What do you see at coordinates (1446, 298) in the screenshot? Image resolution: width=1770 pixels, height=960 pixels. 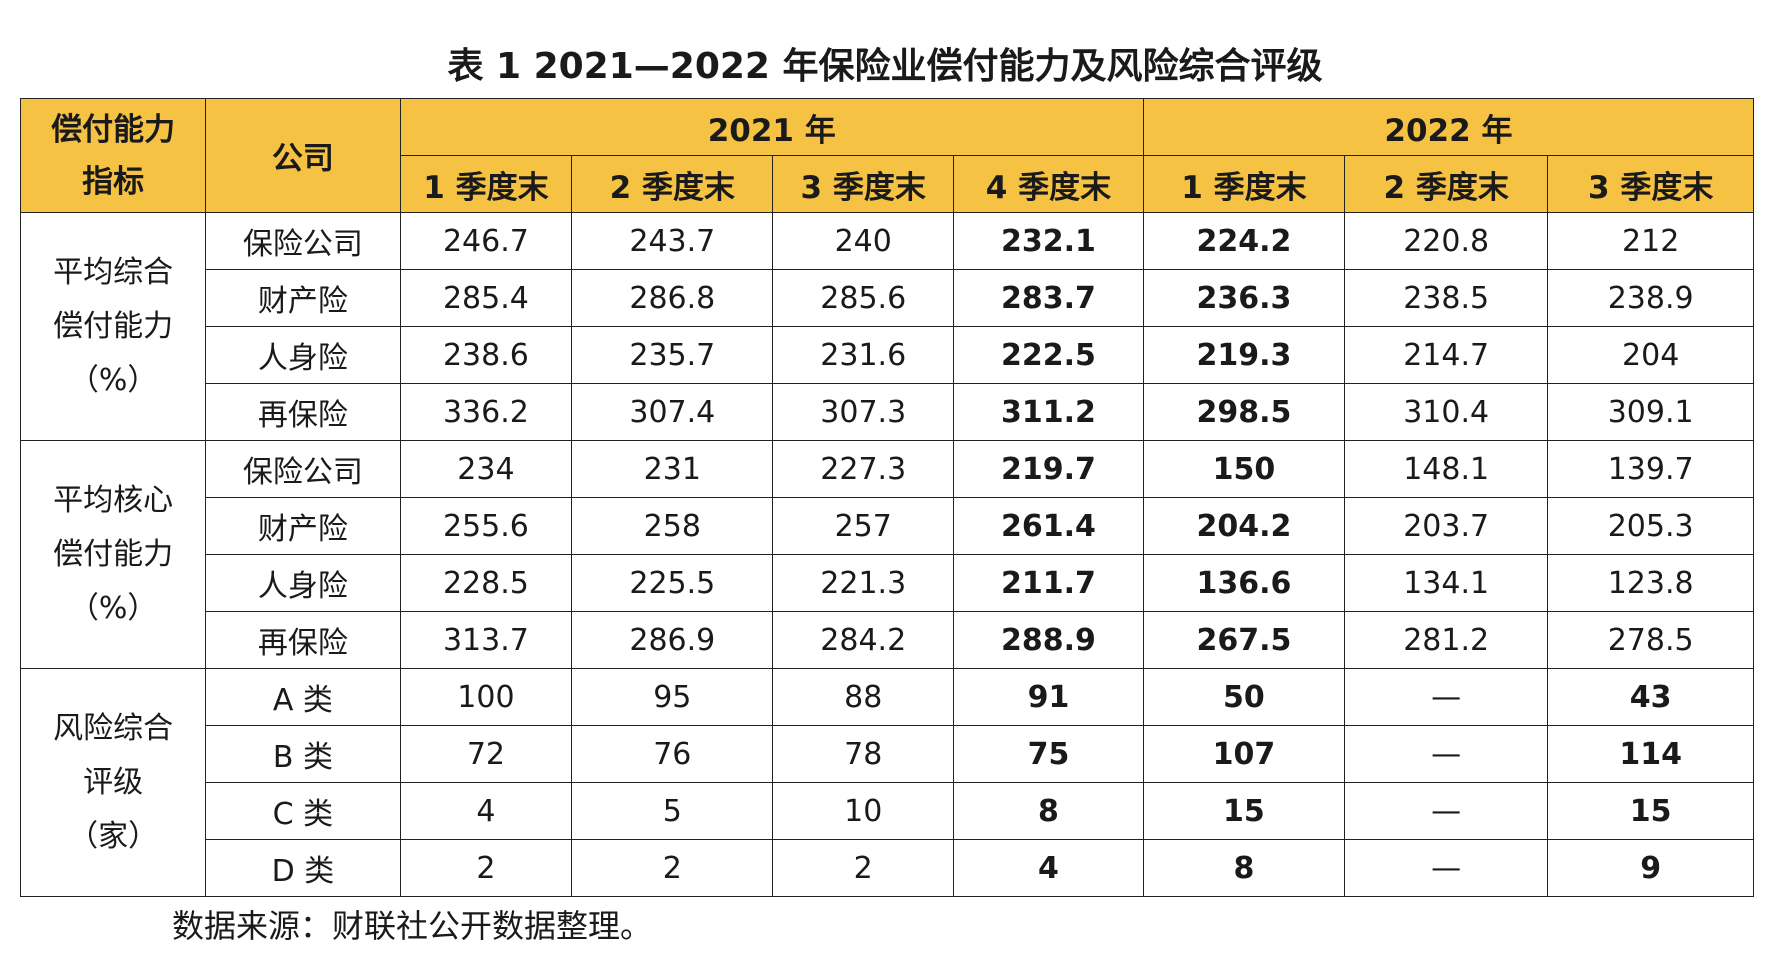 I see `value-cell: 238.5` at bounding box center [1446, 298].